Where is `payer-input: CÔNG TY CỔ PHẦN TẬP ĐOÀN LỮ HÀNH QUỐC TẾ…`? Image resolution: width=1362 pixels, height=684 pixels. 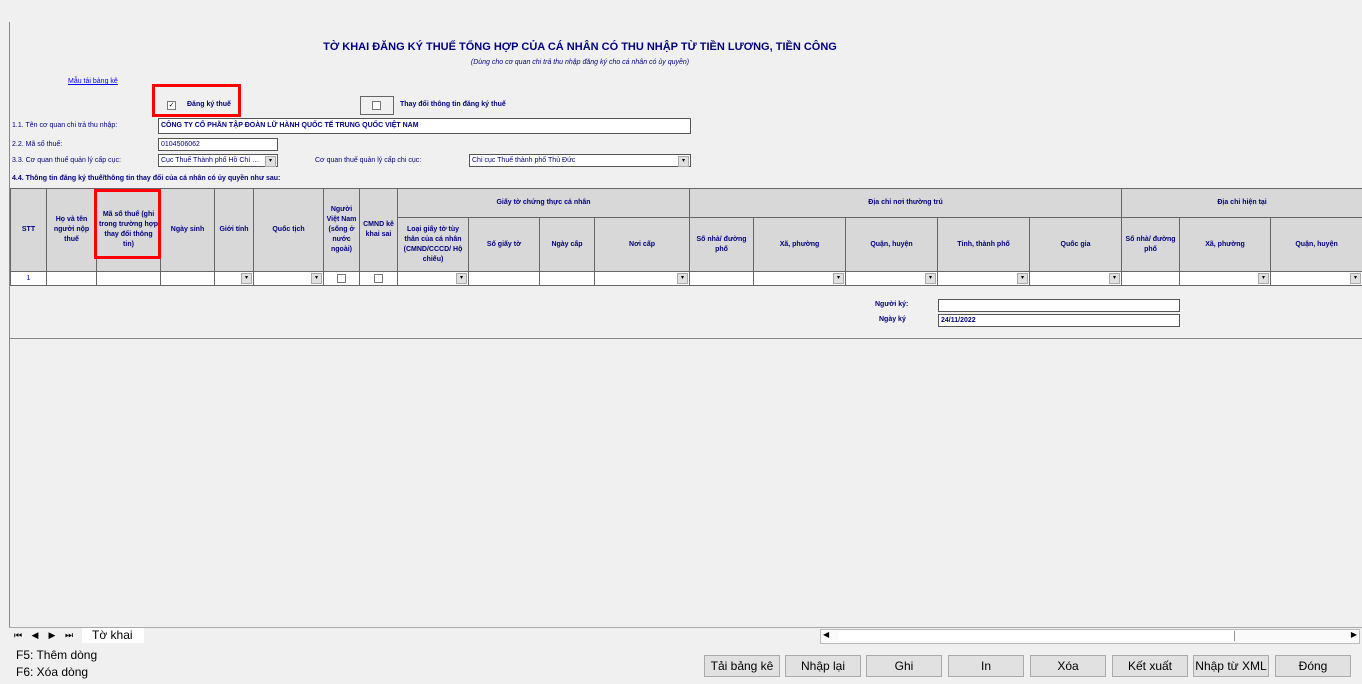 payer-input: CÔNG TY CỔ PHẦN TẬP ĐOÀN LỮ HÀNH QUỐC TẾ… is located at coordinates (424, 126).